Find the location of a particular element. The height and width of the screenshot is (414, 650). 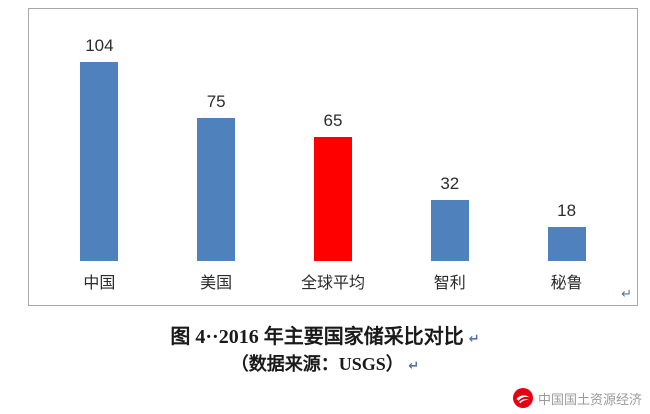

bar-group: 32 is located at coordinates (450, 217).